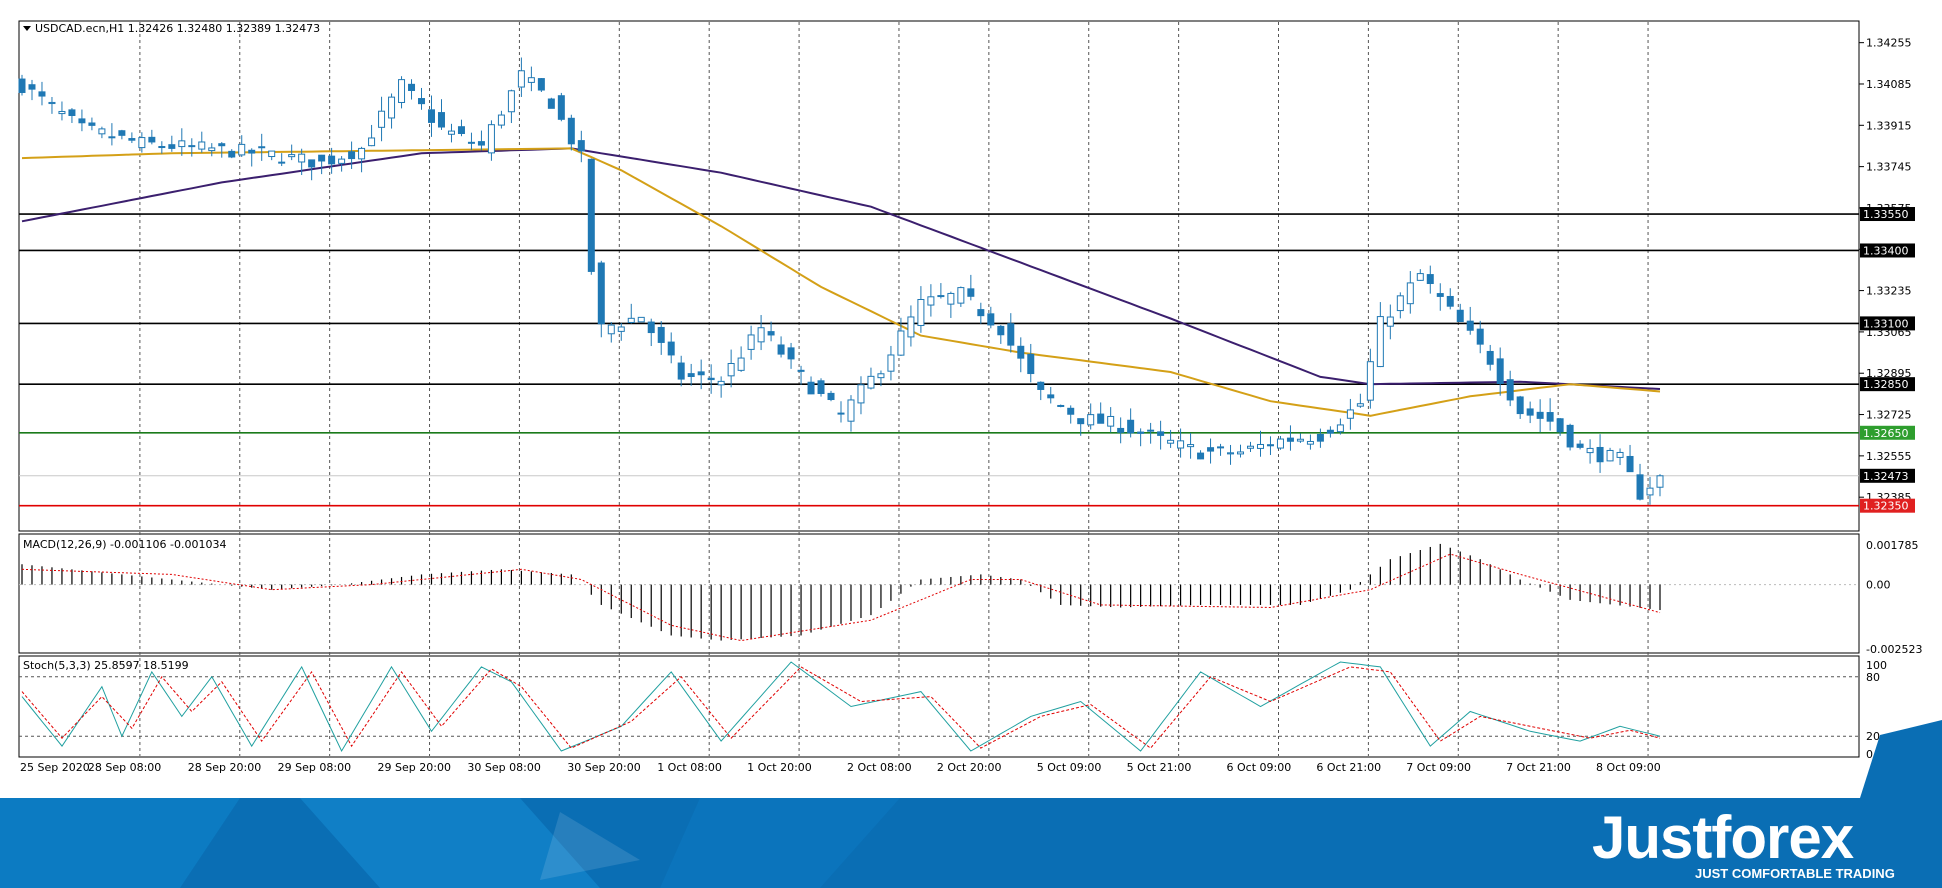 The image size is (1942, 888). I want to click on price-tick-label: 1.32725, so click(1889, 415).